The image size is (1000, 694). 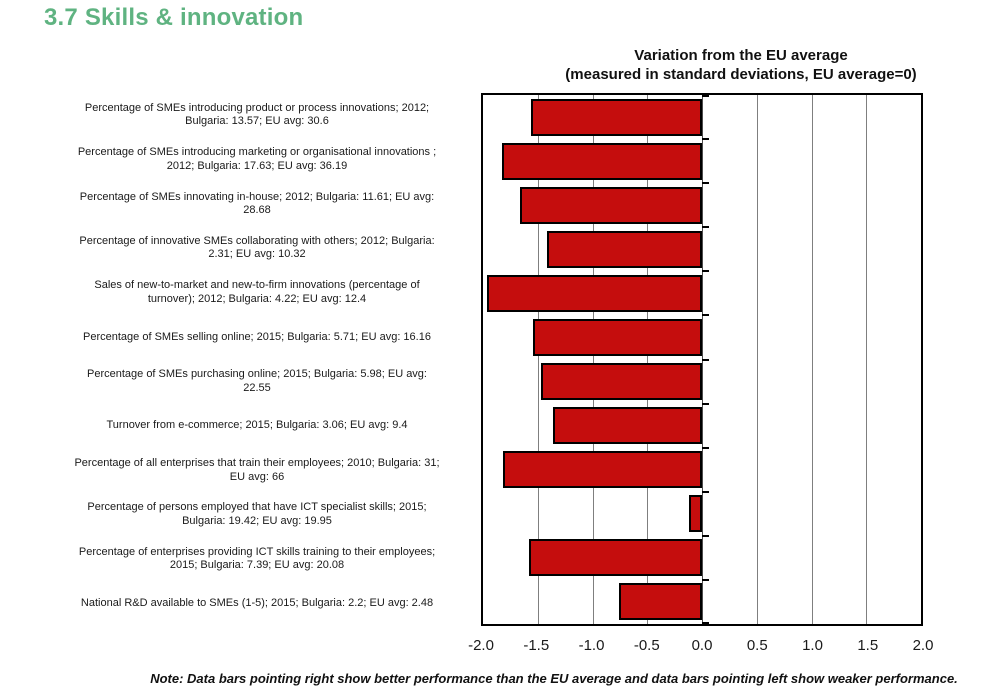 What do you see at coordinates (923, 645) in the screenshot?
I see `x-tick-label: 2.0` at bounding box center [923, 645].